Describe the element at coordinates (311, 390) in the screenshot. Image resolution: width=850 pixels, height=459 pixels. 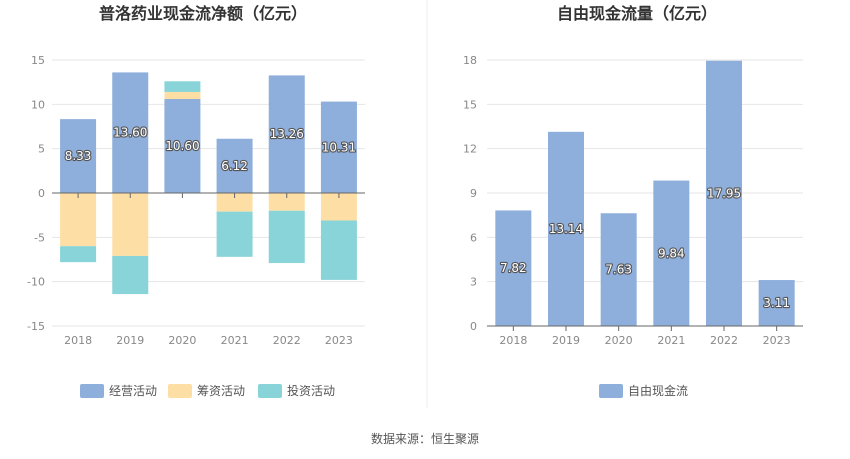
I see `legend-label: 投资活动` at that location.